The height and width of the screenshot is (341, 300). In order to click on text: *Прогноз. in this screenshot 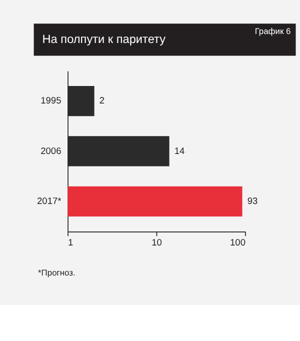, I will do `click(57, 272)`.